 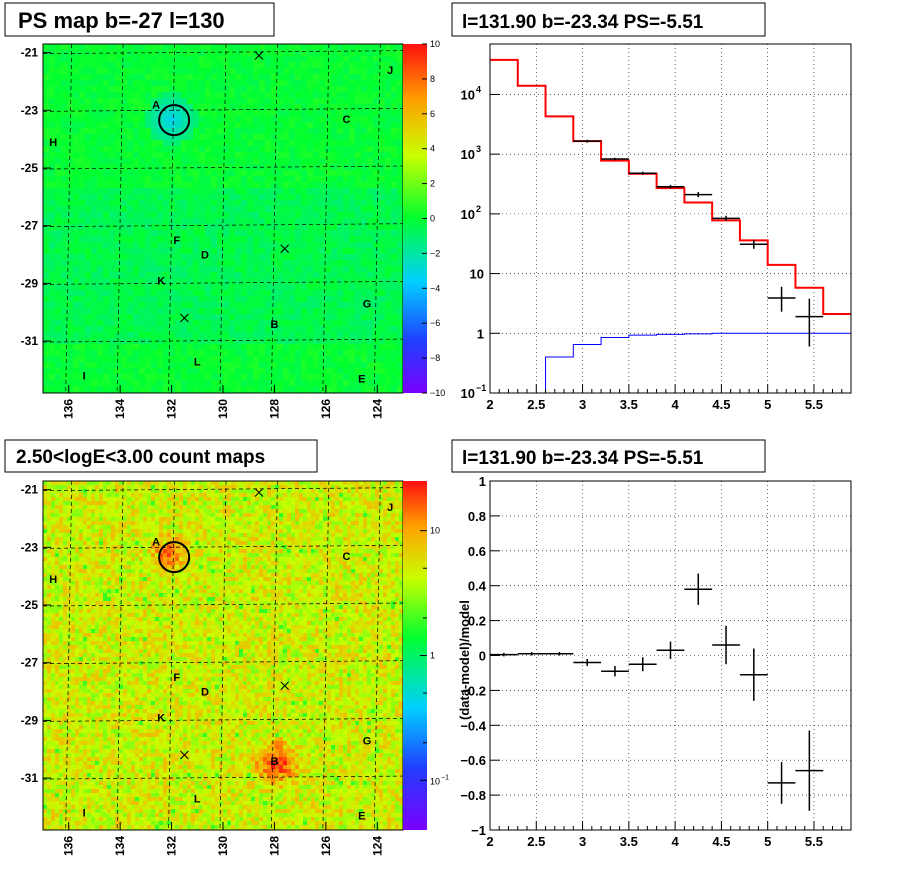 I want to click on spectrum-y-tick-label: 10, so click(x=468, y=94).